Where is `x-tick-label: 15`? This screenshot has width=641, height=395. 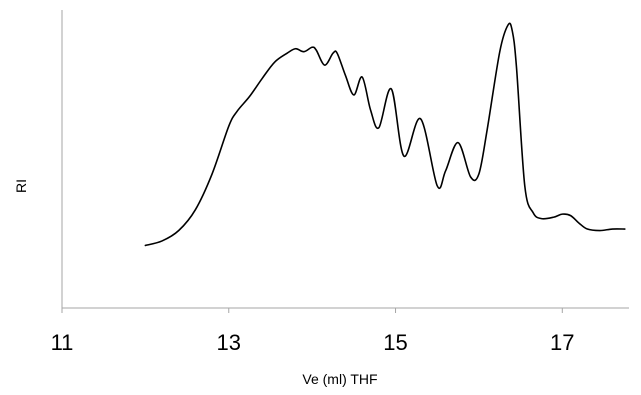
x-tick-label: 15 is located at coordinates (395, 342).